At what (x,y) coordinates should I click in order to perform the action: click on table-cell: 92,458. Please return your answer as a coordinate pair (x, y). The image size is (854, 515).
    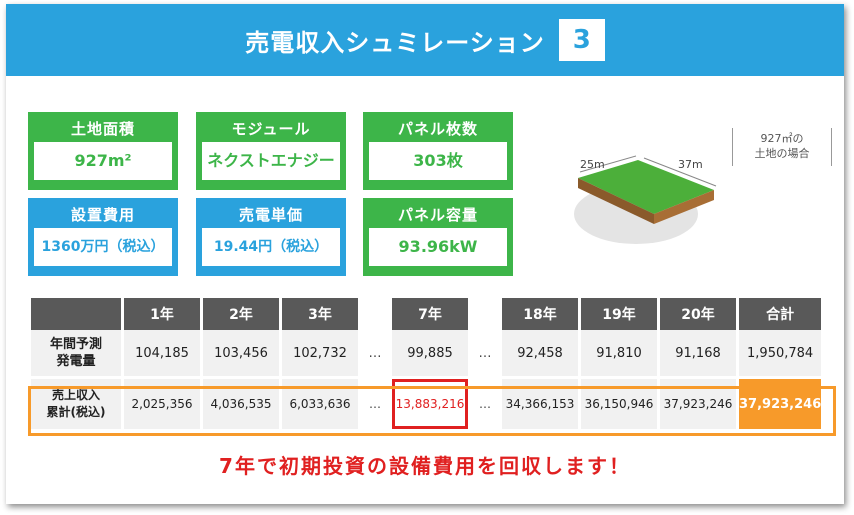
    Looking at the image, I should click on (540, 354).